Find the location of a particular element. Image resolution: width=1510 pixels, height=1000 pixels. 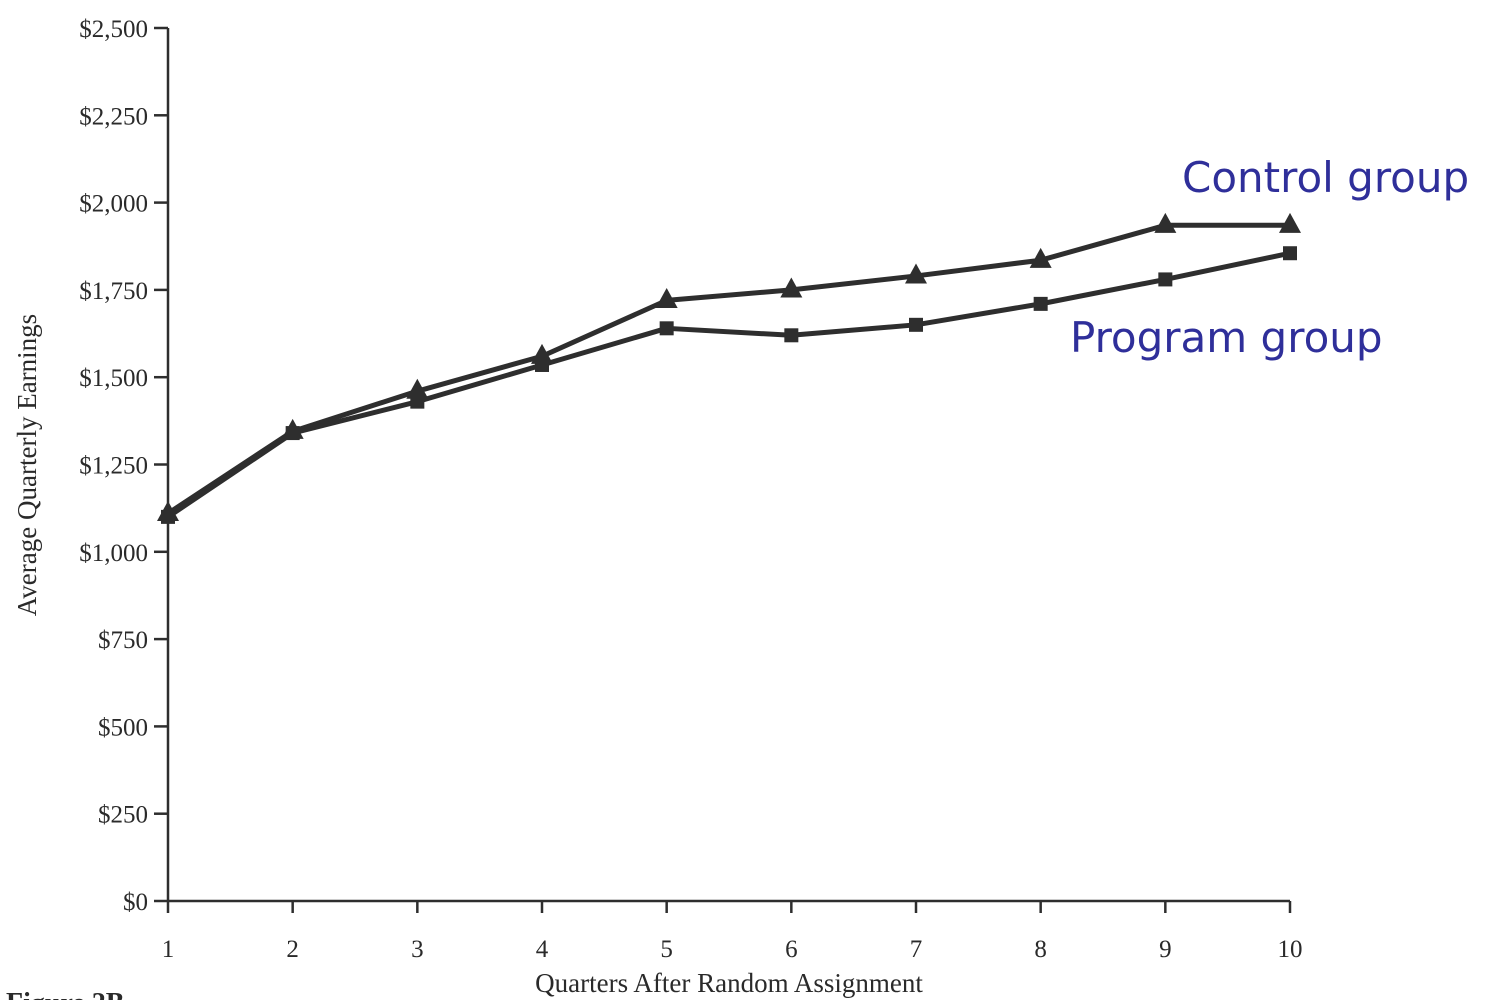

y-axis-title: Average Quarterly Earnings is located at coordinates (27, 465).